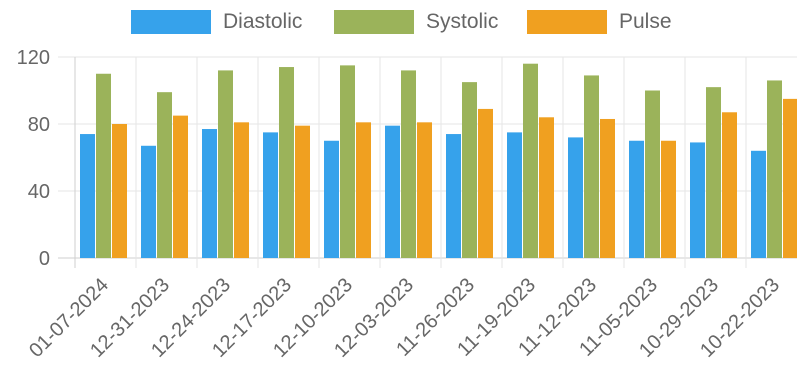  What do you see at coordinates (216, 22) in the screenshot?
I see `legend-item-diastolic: Diastolic` at bounding box center [216, 22].